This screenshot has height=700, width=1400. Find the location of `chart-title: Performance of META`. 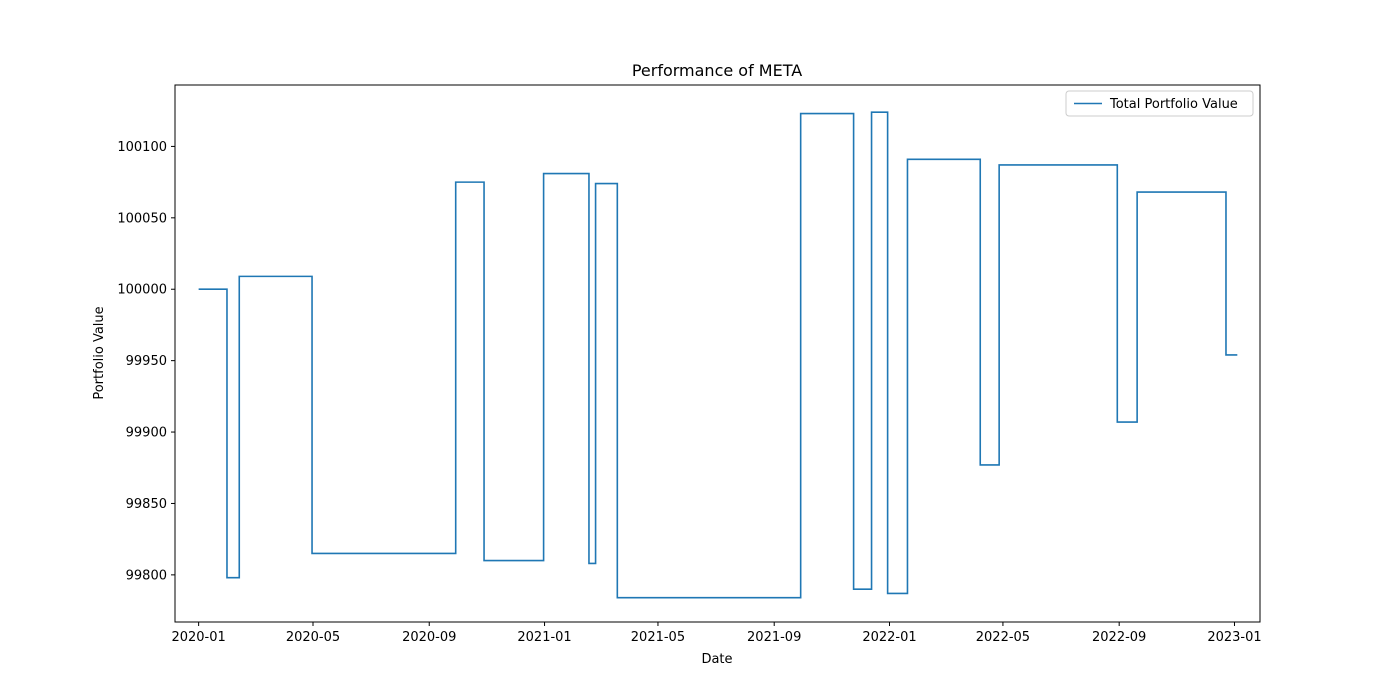

chart-title: Performance of META is located at coordinates (717, 70).